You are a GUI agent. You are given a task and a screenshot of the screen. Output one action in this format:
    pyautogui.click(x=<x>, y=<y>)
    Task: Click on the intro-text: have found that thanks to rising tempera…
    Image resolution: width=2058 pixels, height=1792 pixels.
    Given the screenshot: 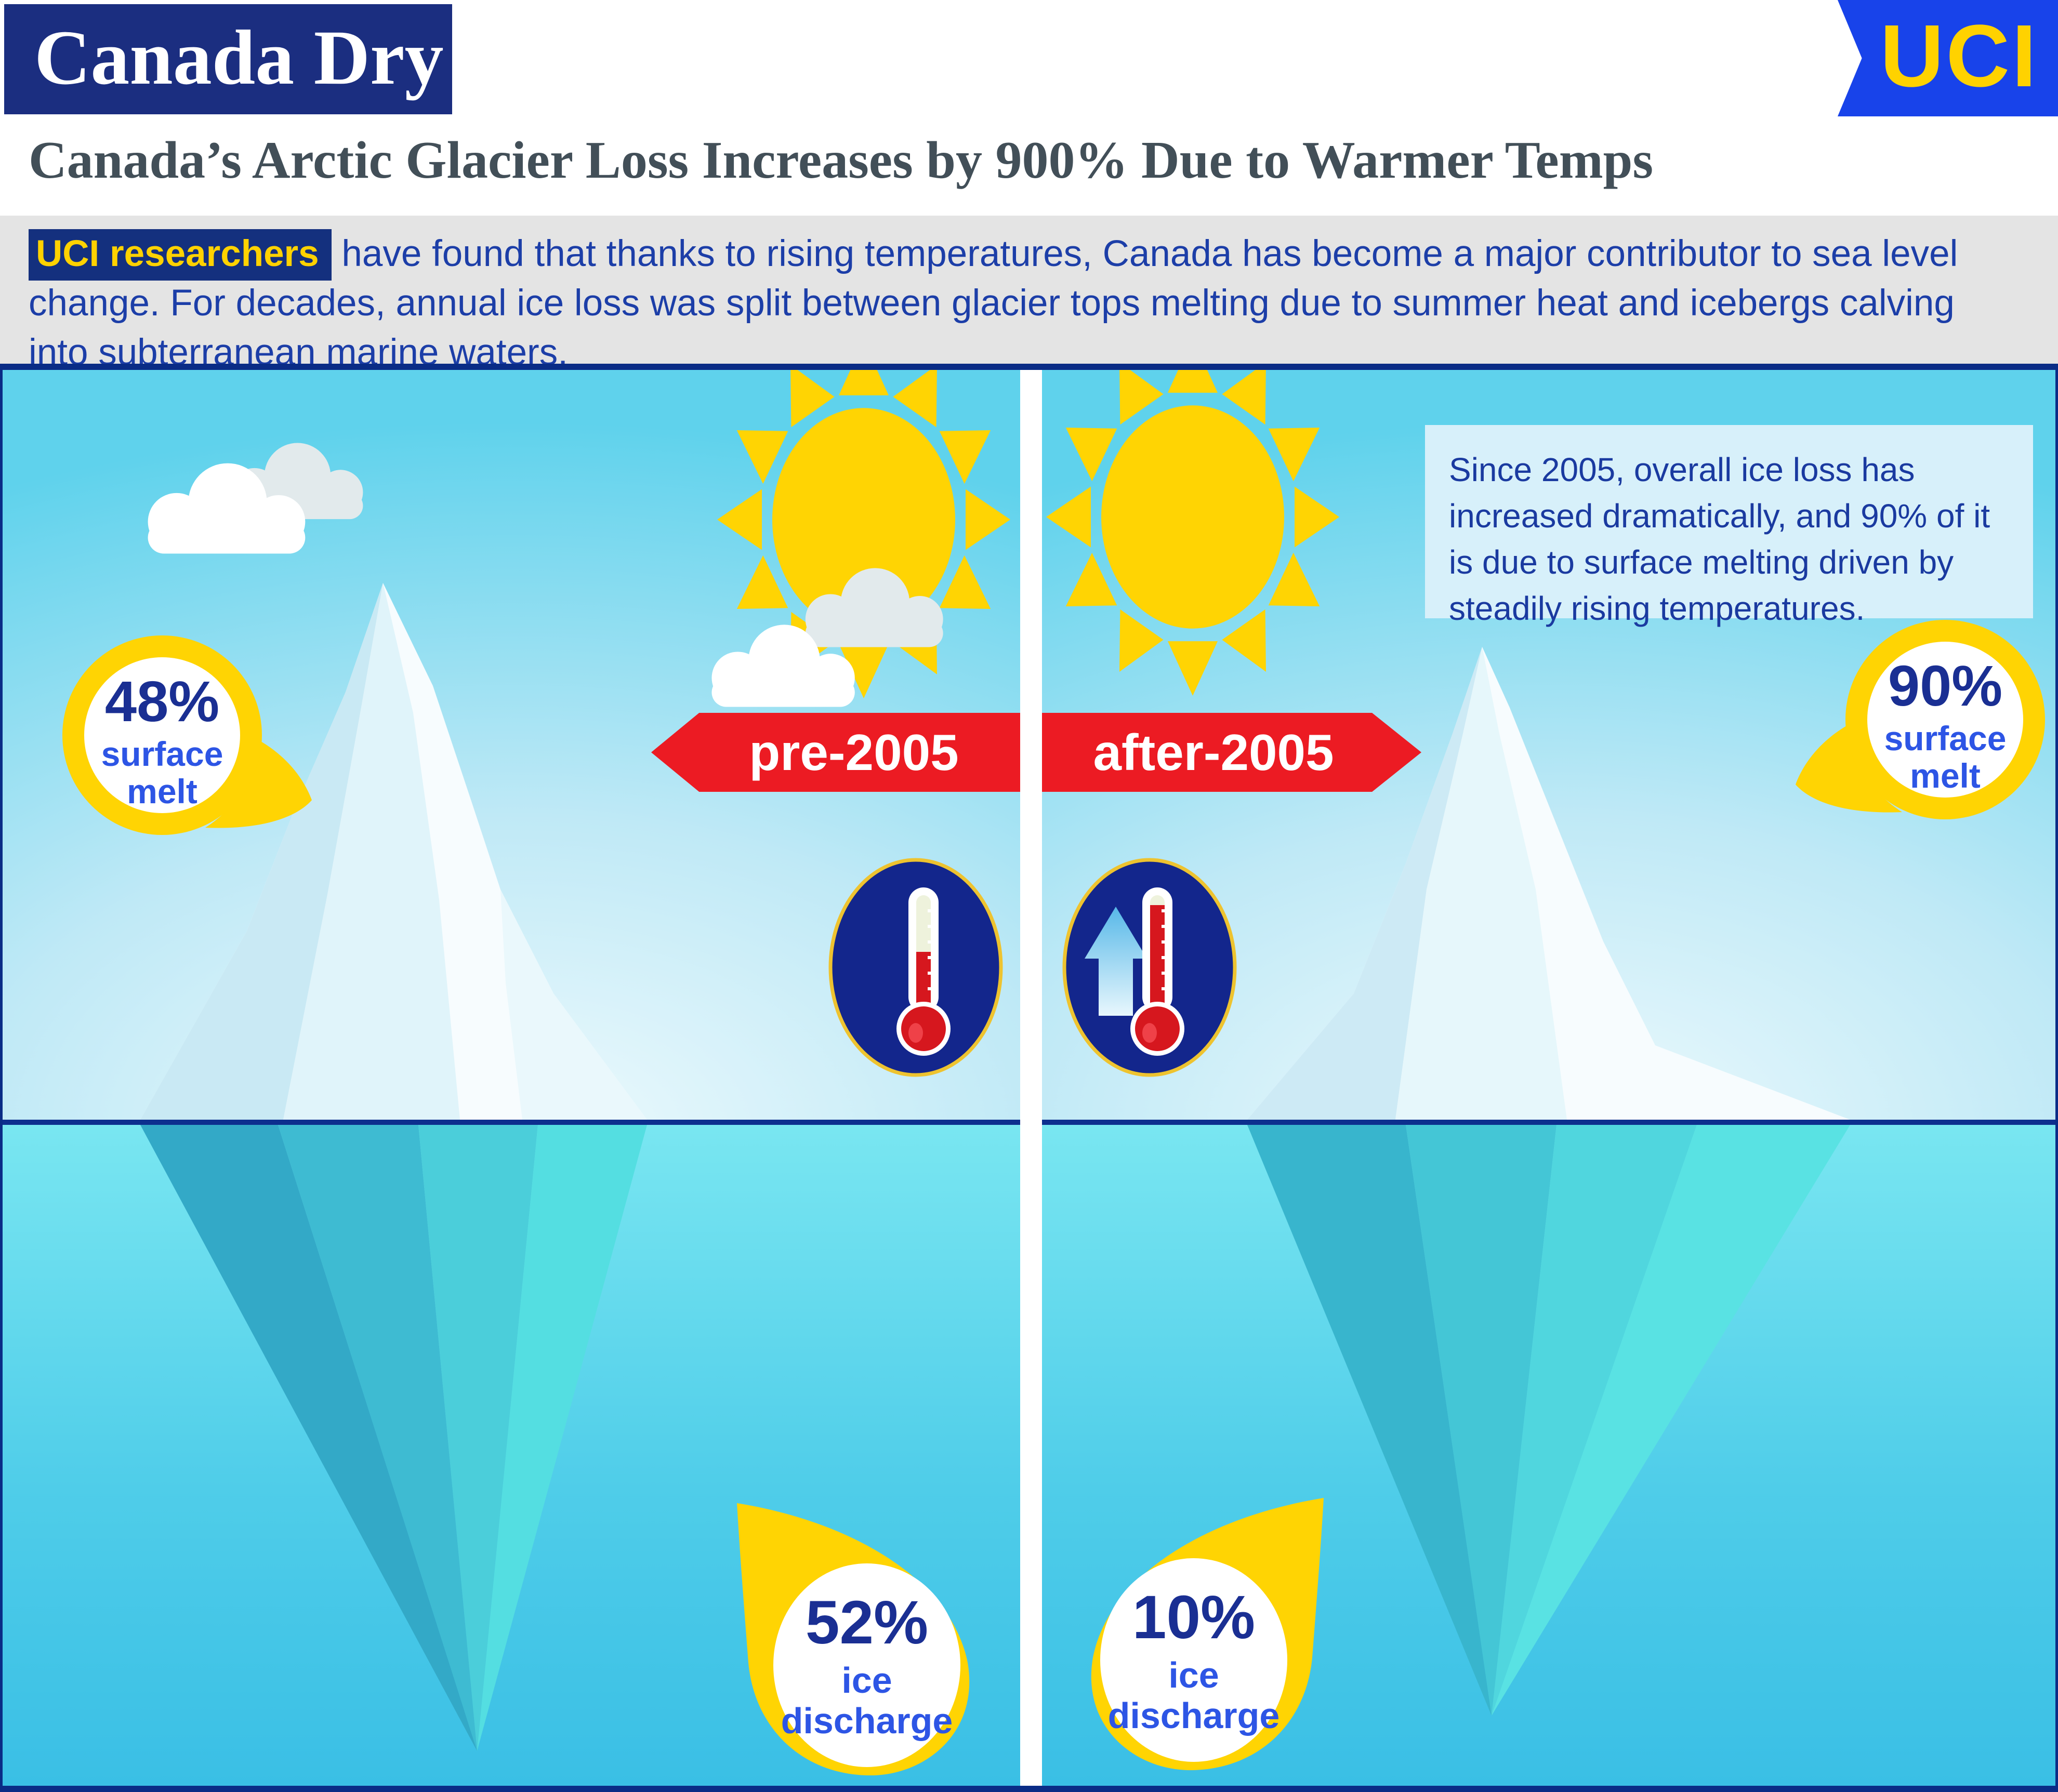 What is the action you would take?
    pyautogui.click(x=993, y=303)
    